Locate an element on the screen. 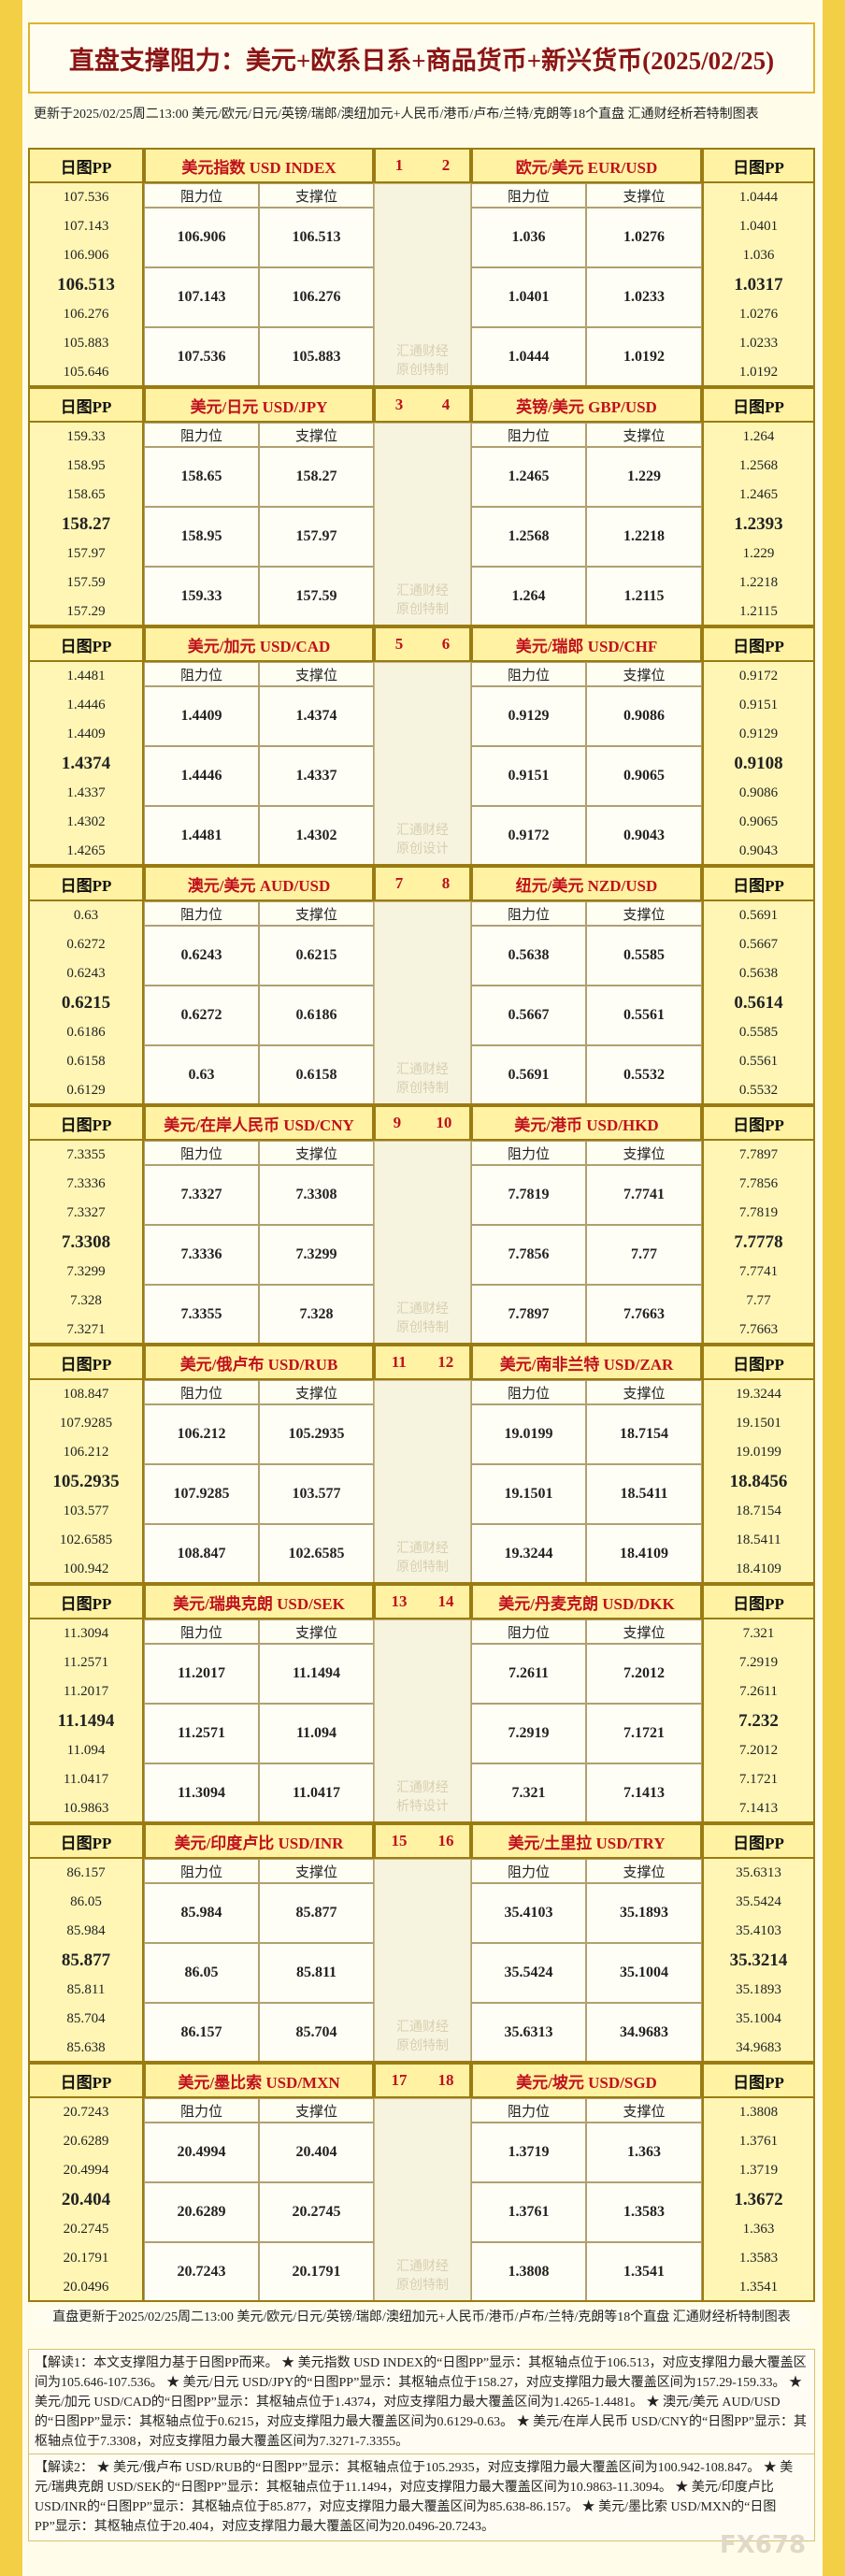 The image size is (845, 2576). watermark: 汇通财经 析特设计 is located at coordinates (422, 1721).